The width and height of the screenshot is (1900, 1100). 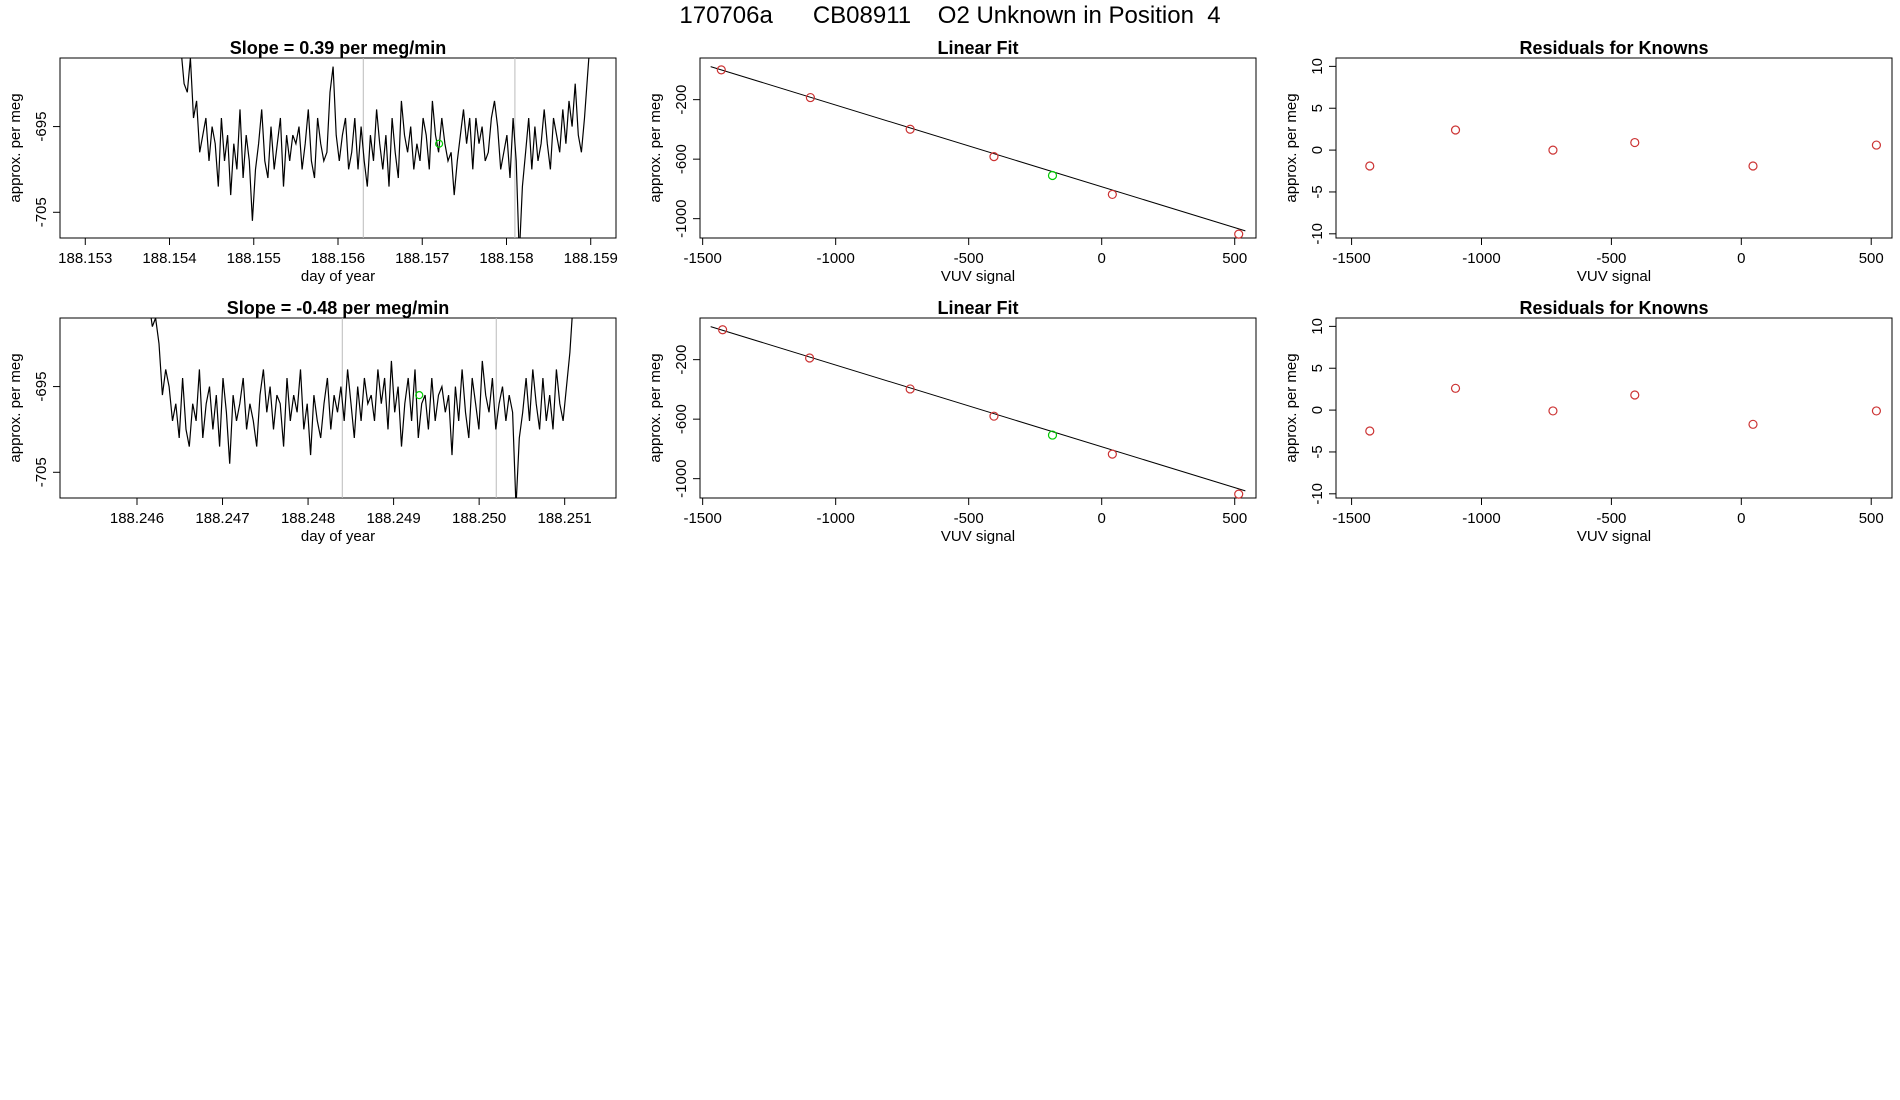 What do you see at coordinates (308, 518) in the screenshot?
I see `x-tick-label: 188.248` at bounding box center [308, 518].